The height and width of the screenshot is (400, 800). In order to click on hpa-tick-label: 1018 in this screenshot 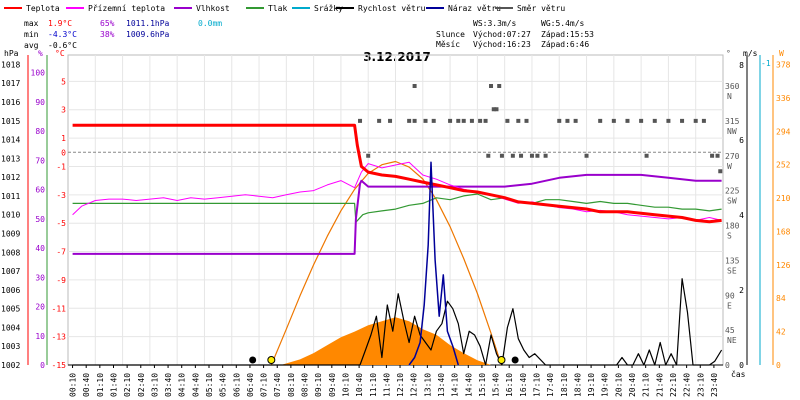, I will do `click(10, 64)`.